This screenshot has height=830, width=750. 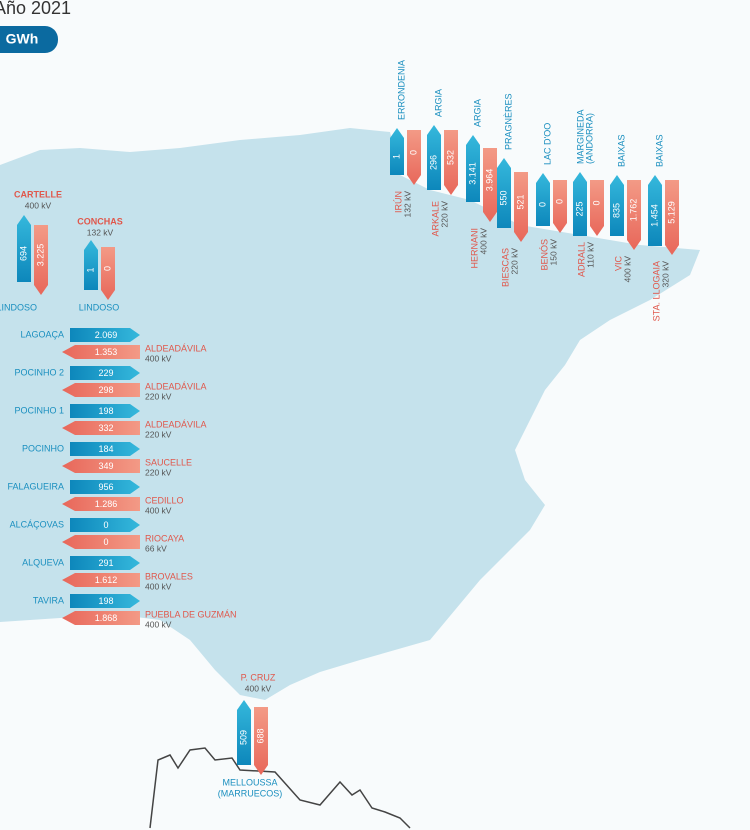 I want to click on blue-value: 956, so click(x=105, y=487).